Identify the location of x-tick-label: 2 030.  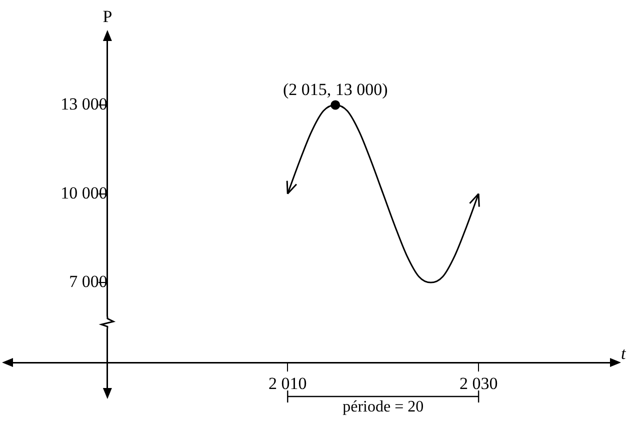
(478, 384).